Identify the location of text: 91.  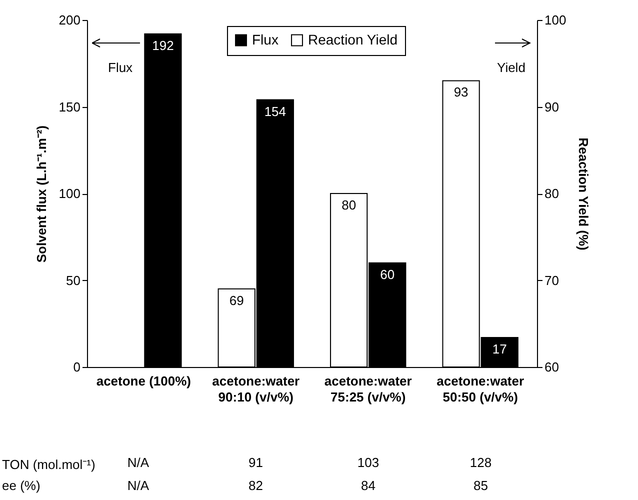
(255, 462).